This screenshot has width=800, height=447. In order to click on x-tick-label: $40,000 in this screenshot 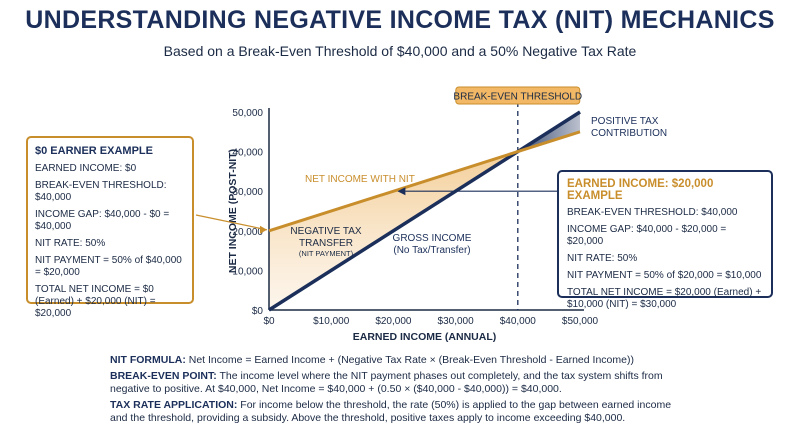, I will do `click(518, 321)`.